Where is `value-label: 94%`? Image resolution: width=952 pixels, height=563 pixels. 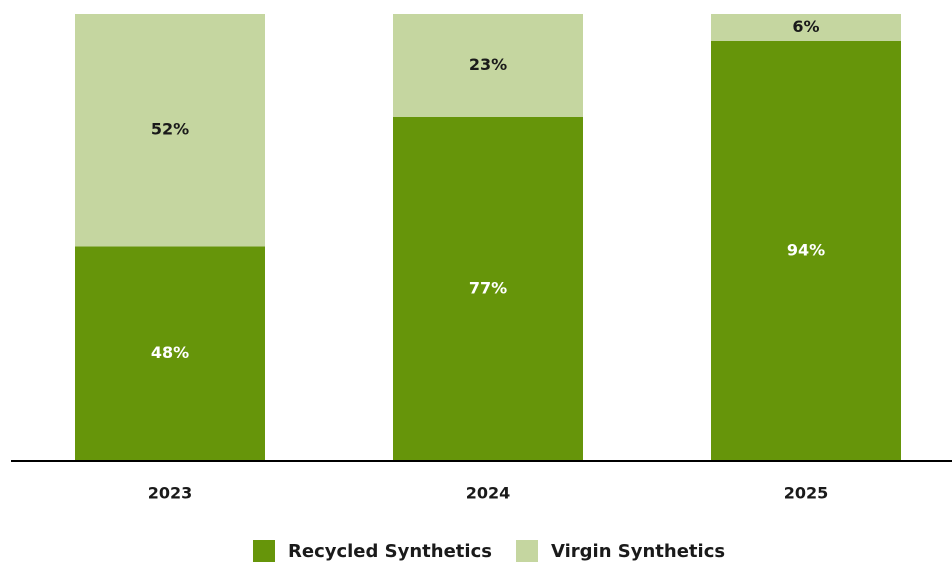
value-label: 94% is located at coordinates (806, 249).